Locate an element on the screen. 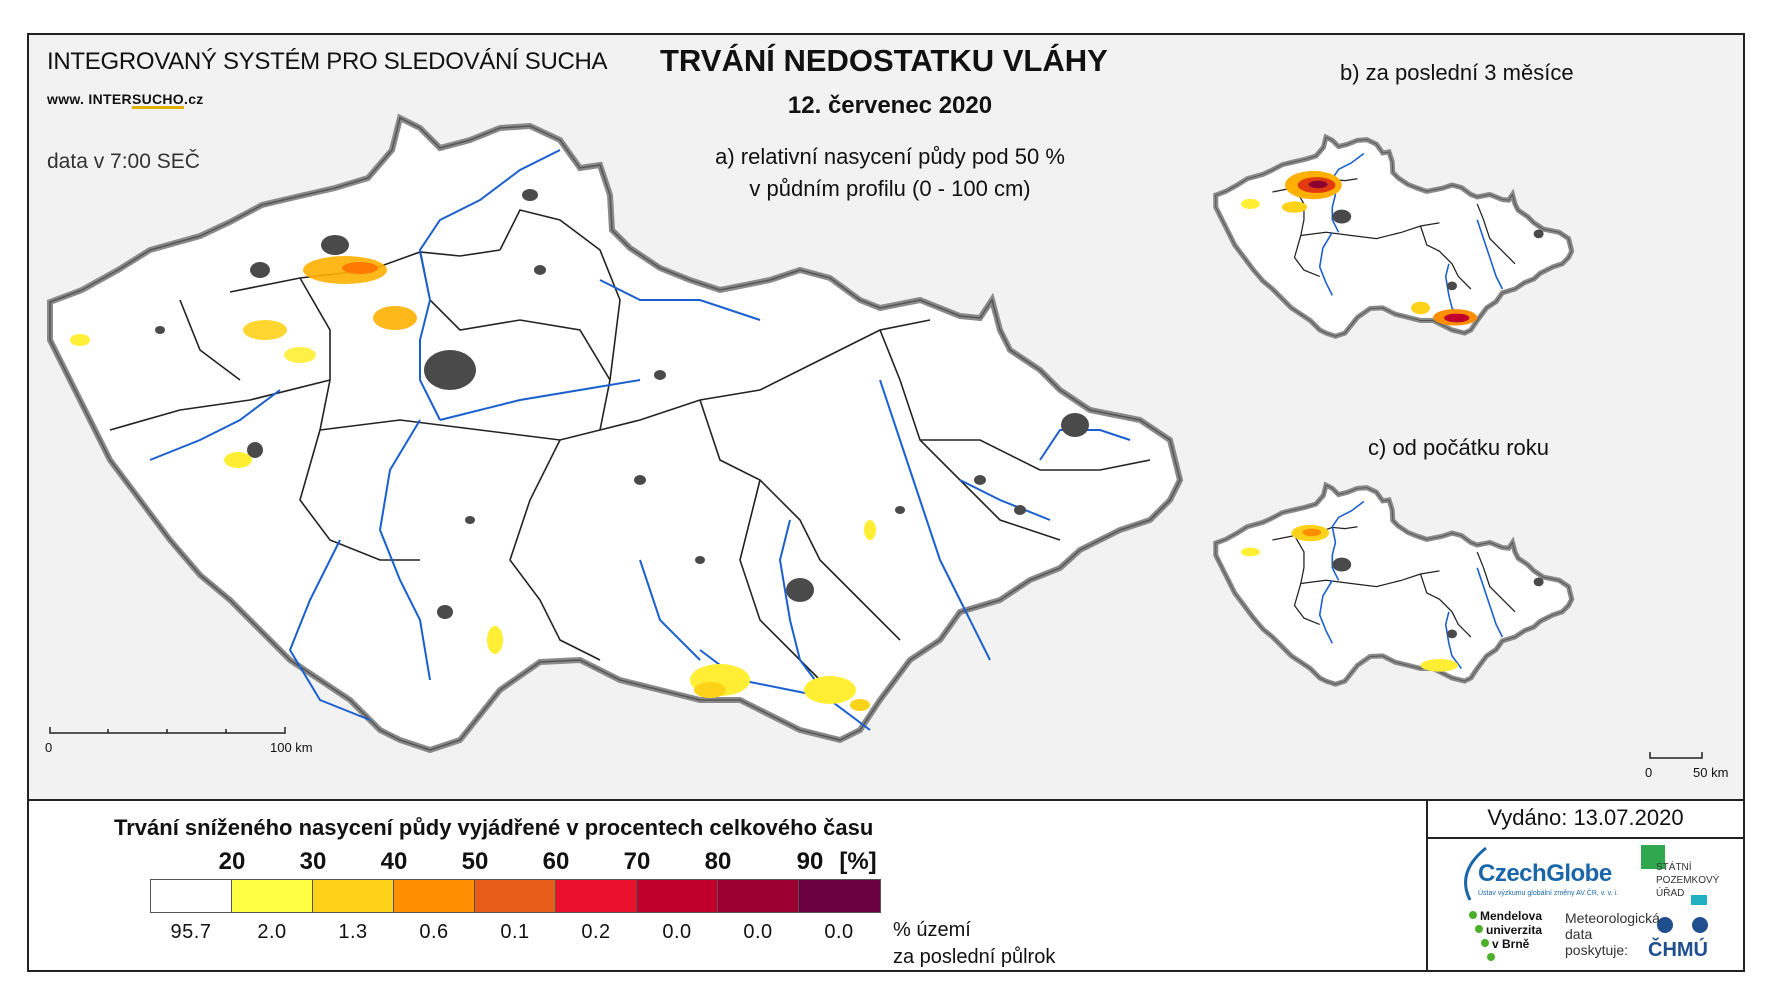  divider-vertical is located at coordinates (1427, 886).